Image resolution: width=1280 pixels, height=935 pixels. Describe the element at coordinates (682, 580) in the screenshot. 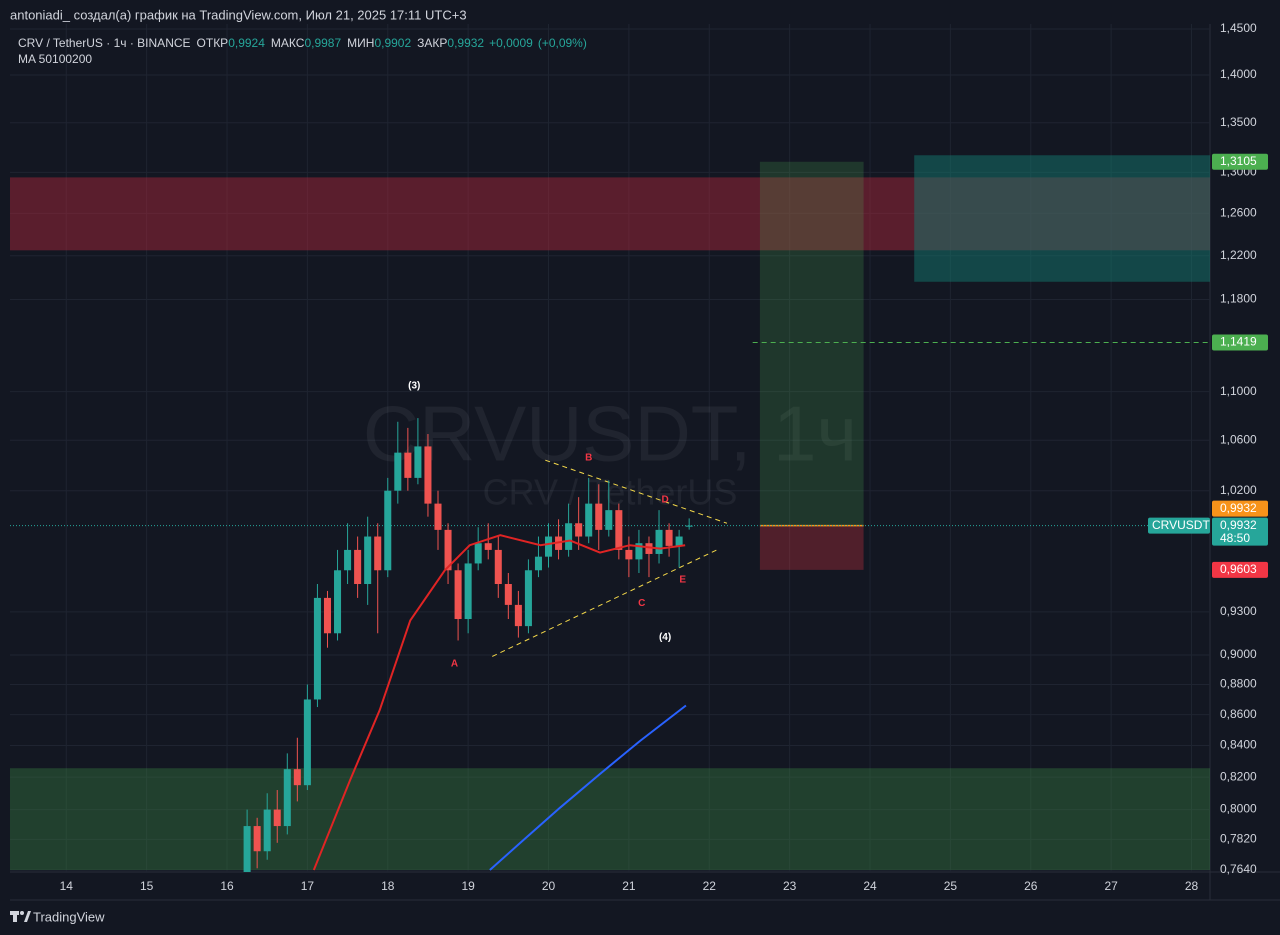

I see `annotation: E` at that location.